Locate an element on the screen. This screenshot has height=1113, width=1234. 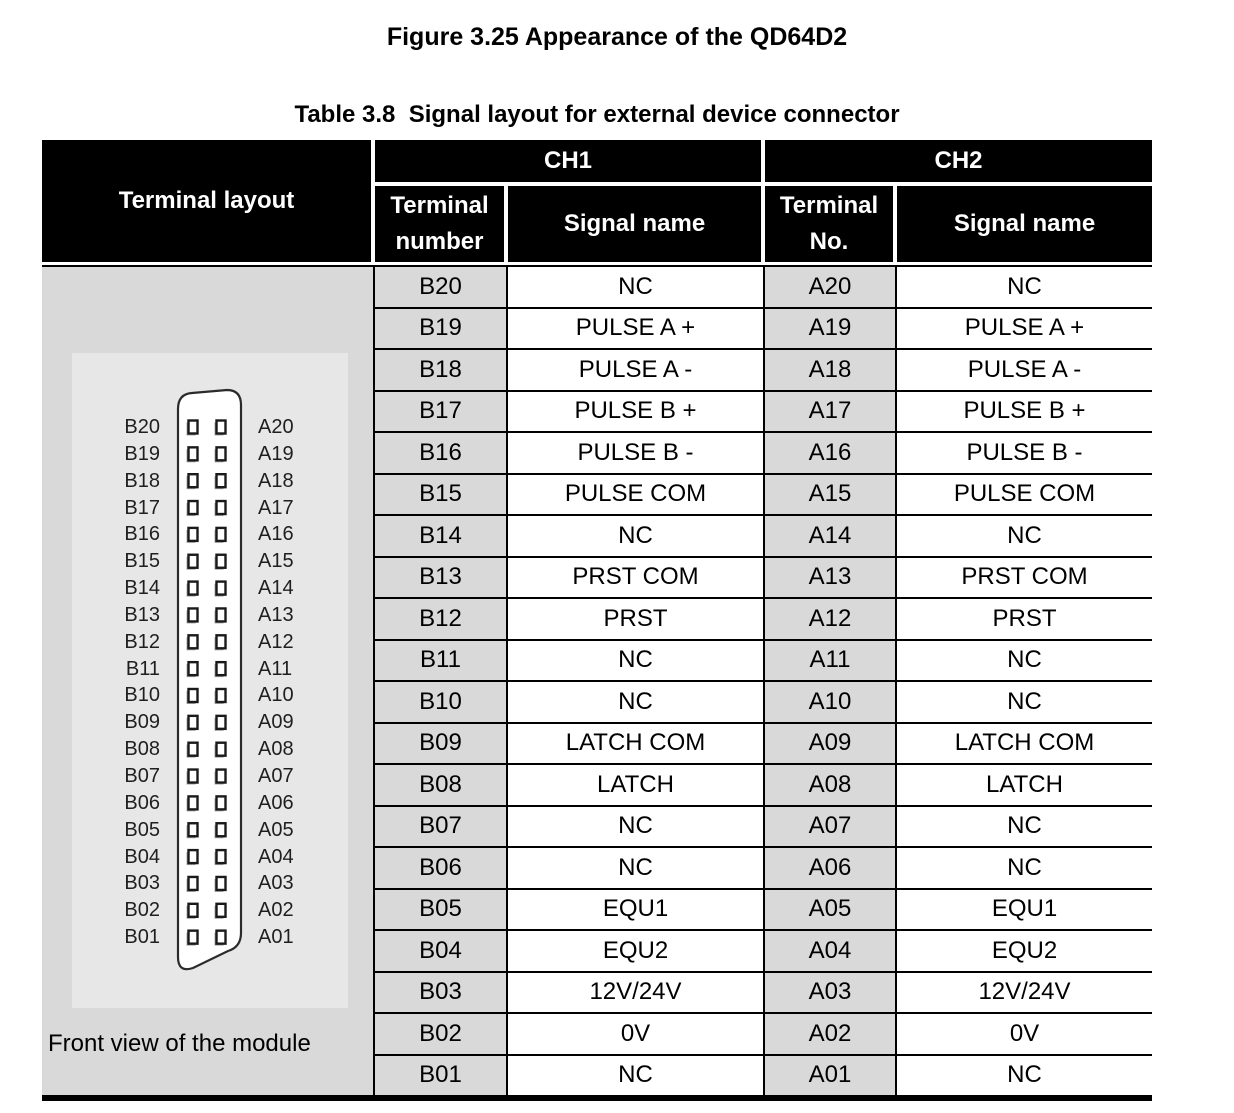
ch2-terminal-number-cell: A11 is located at coordinates (831, 659).